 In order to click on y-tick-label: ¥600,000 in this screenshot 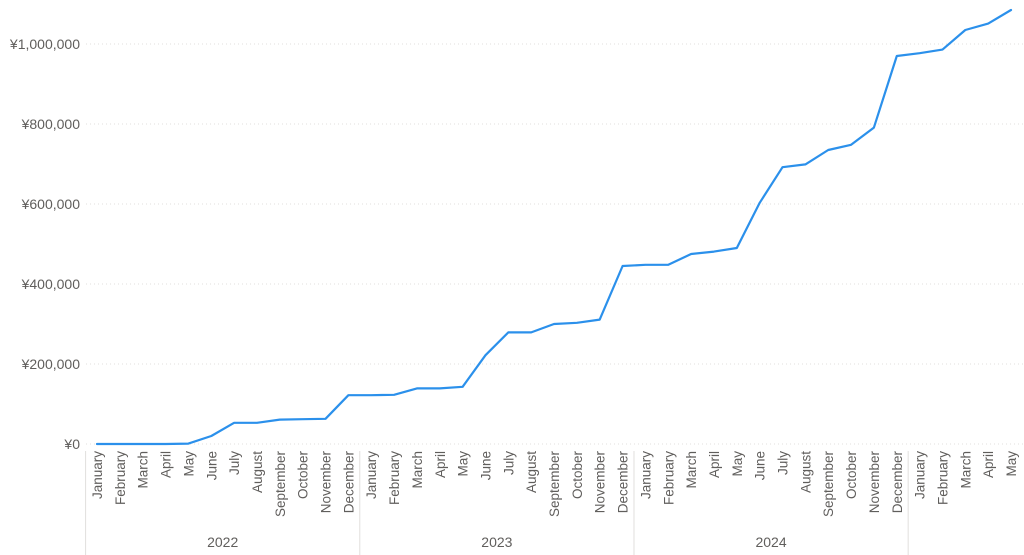, I will do `click(51, 204)`.